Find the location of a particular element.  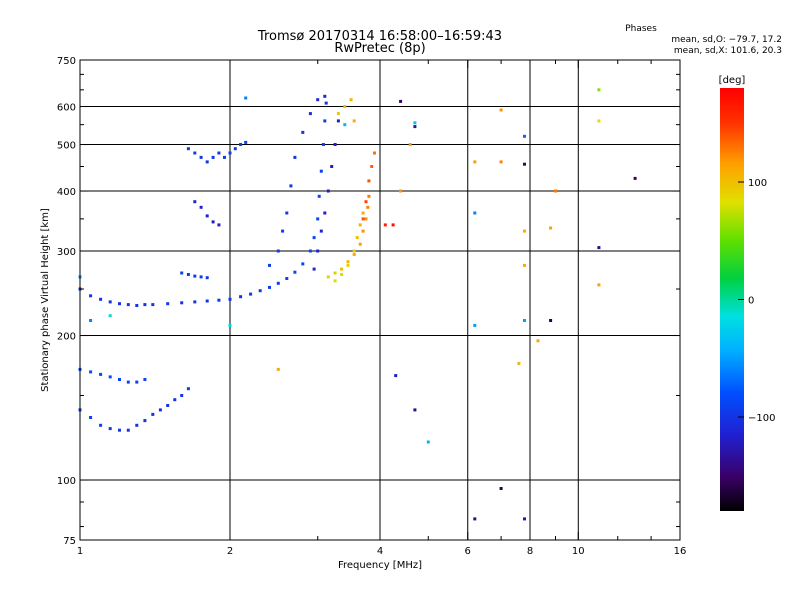

chart-title: Tromsø 20170314 16:58:00–16:59:43 is located at coordinates (379, 36).